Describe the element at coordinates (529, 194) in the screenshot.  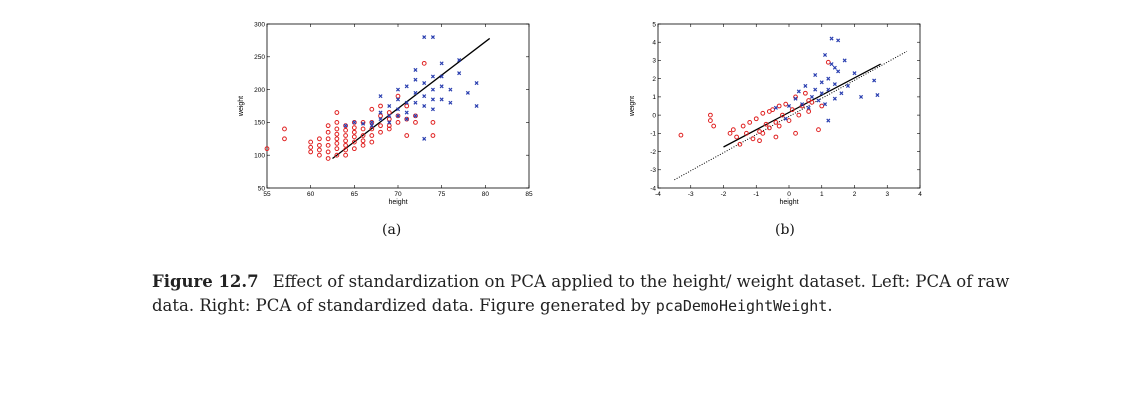
I see `x-tick-label: 85` at that location.